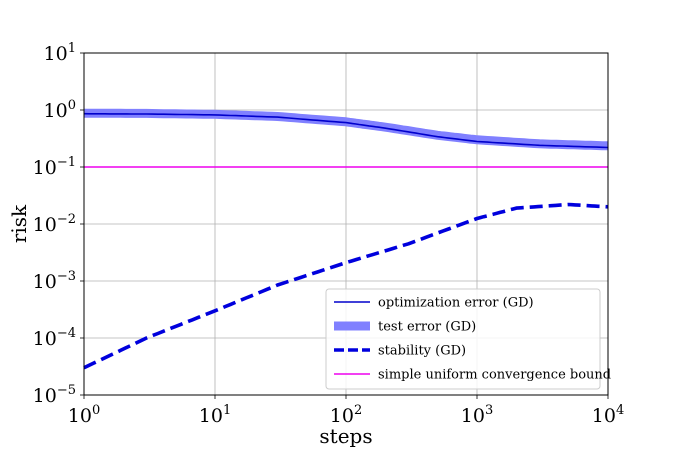 The image size is (675, 452). Describe the element at coordinates (494, 375) in the screenshot. I see `legend-label: simple uniform convergence bound` at that location.